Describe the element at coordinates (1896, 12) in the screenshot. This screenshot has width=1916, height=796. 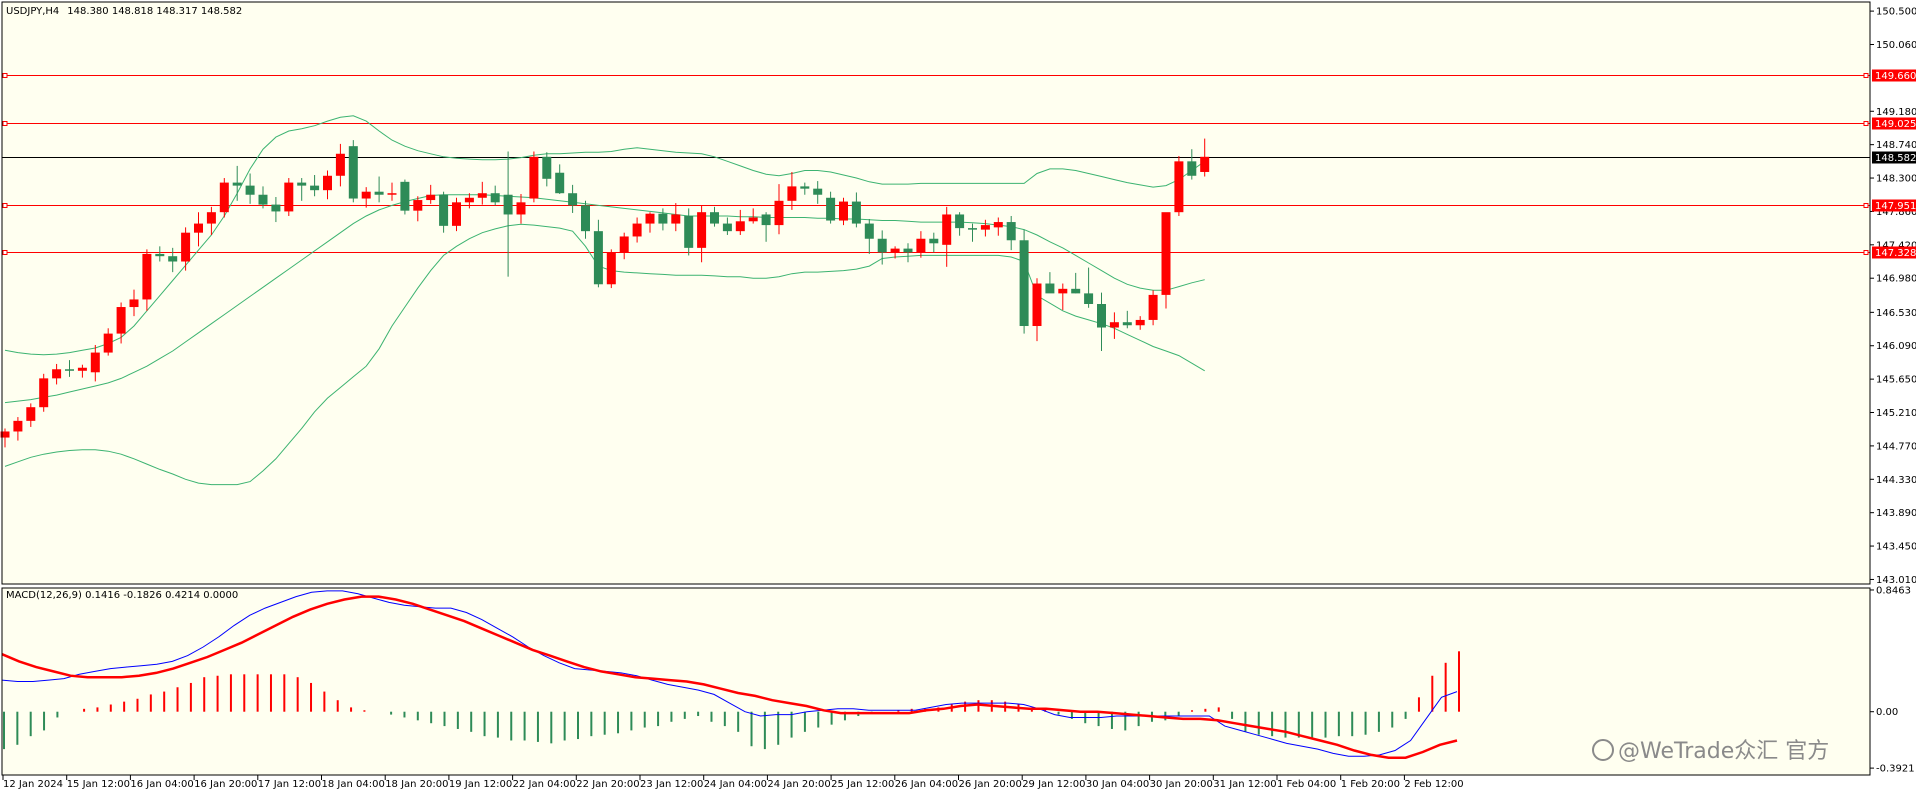
I see `price-tick-label: 150.500` at that location.